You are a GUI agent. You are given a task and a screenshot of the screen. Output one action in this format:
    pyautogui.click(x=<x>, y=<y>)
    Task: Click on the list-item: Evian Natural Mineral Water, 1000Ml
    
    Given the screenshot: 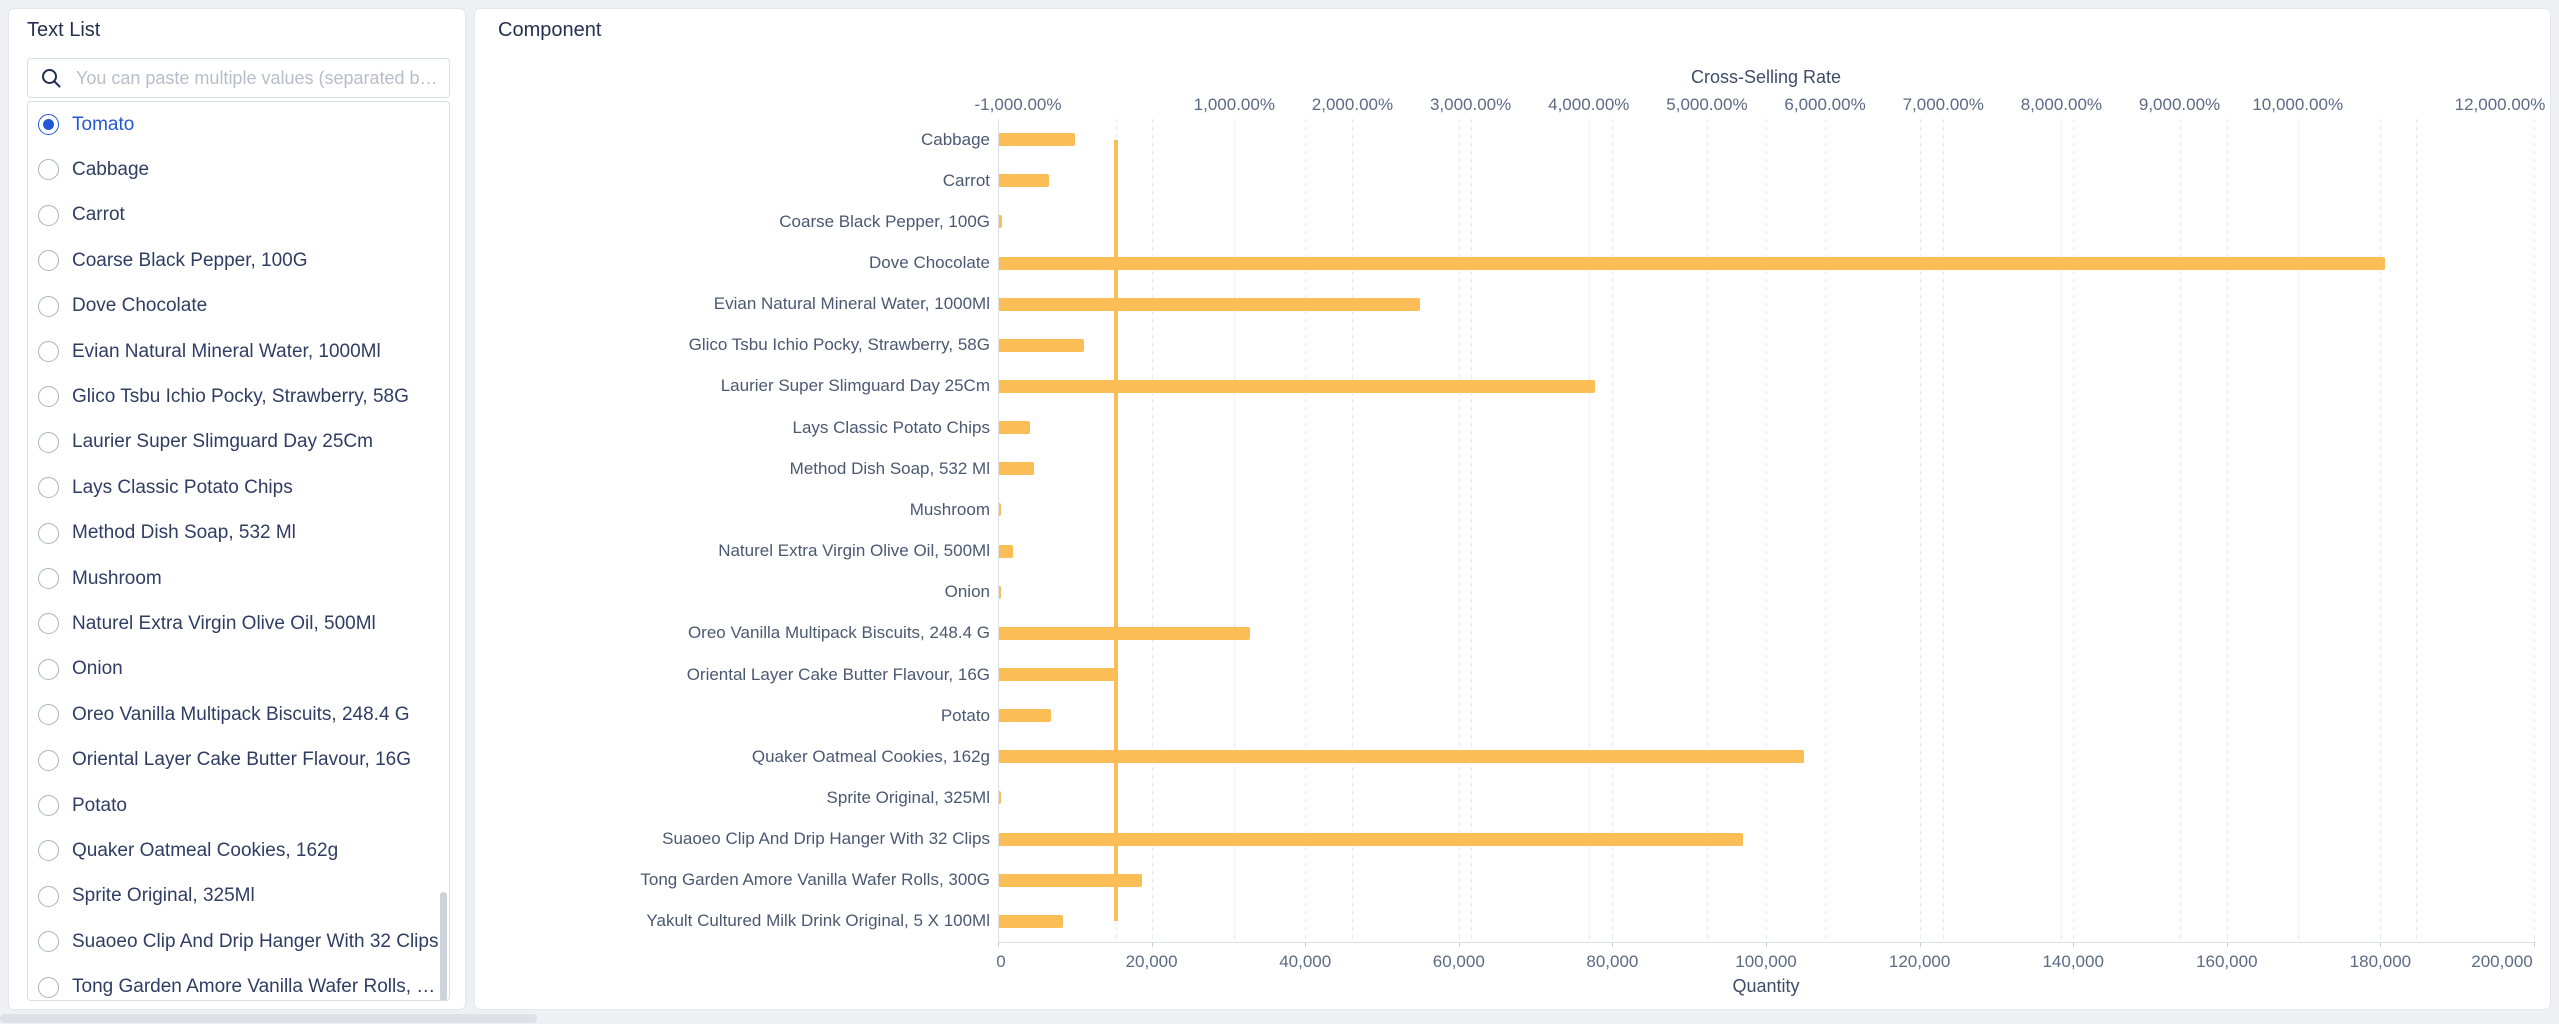 What is the action you would take?
    pyautogui.click(x=238, y=351)
    